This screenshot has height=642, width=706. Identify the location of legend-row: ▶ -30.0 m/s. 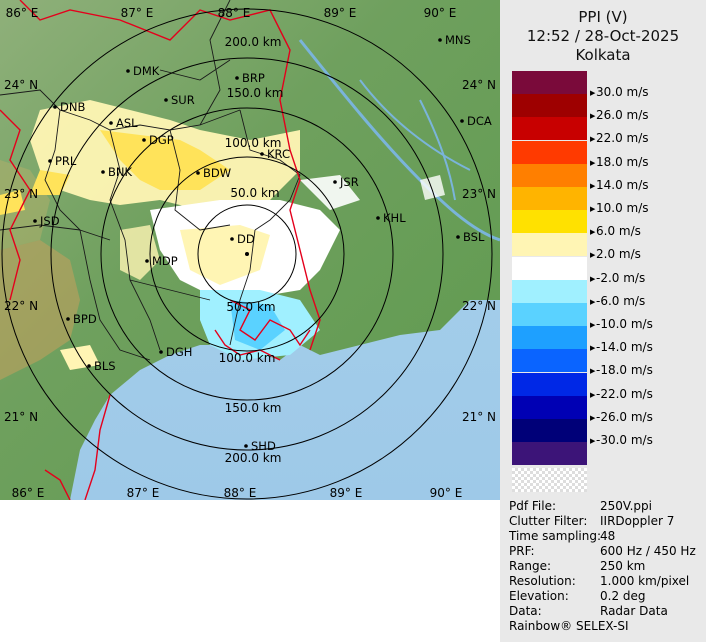
(607, 433).